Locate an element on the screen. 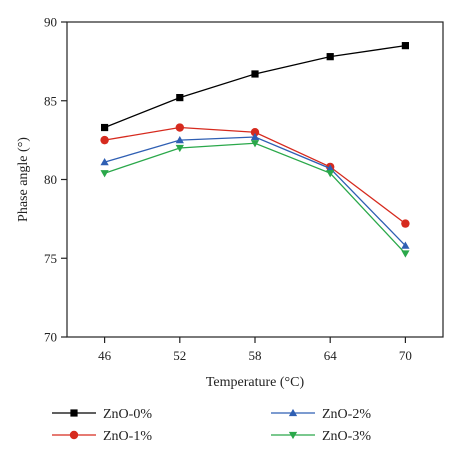  legend-item: ZnO-1% is located at coordinates (102, 436).